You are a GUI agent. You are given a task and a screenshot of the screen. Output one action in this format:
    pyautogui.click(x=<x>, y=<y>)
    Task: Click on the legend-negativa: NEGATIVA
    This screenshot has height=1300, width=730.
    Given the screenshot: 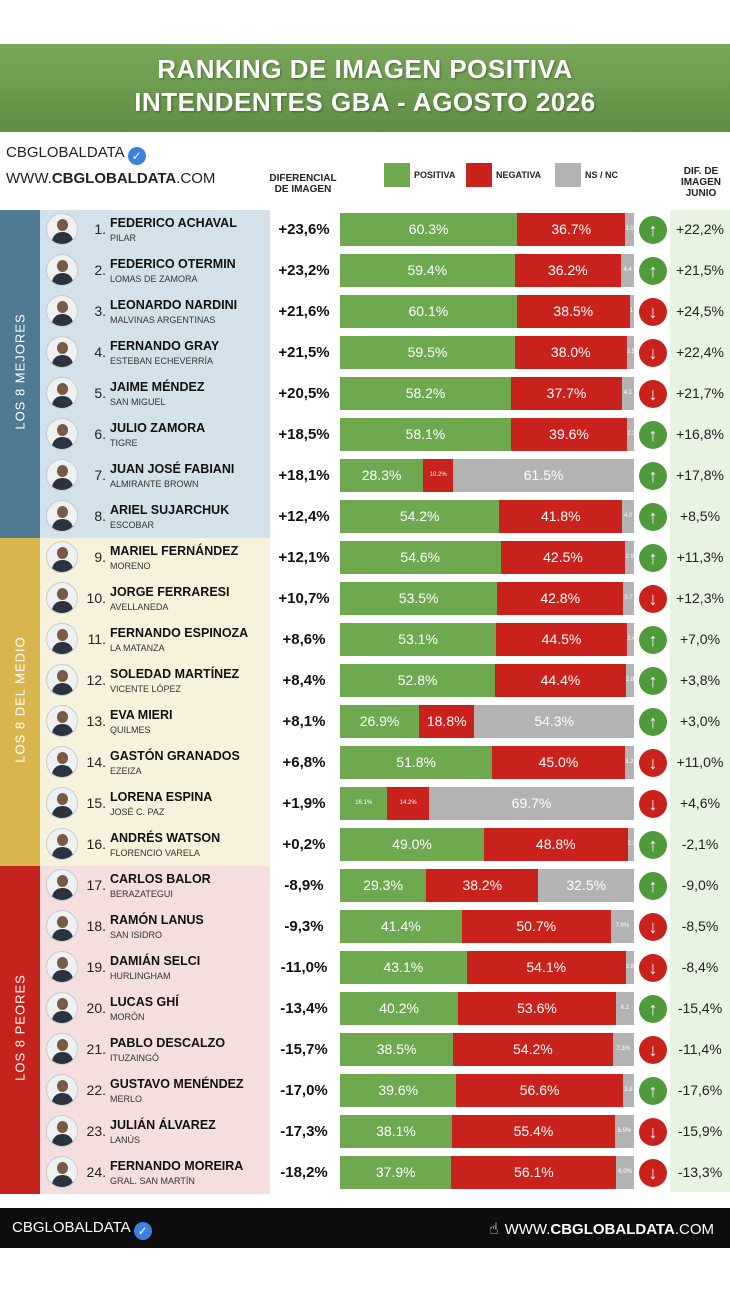 What is the action you would take?
    pyautogui.click(x=503, y=175)
    